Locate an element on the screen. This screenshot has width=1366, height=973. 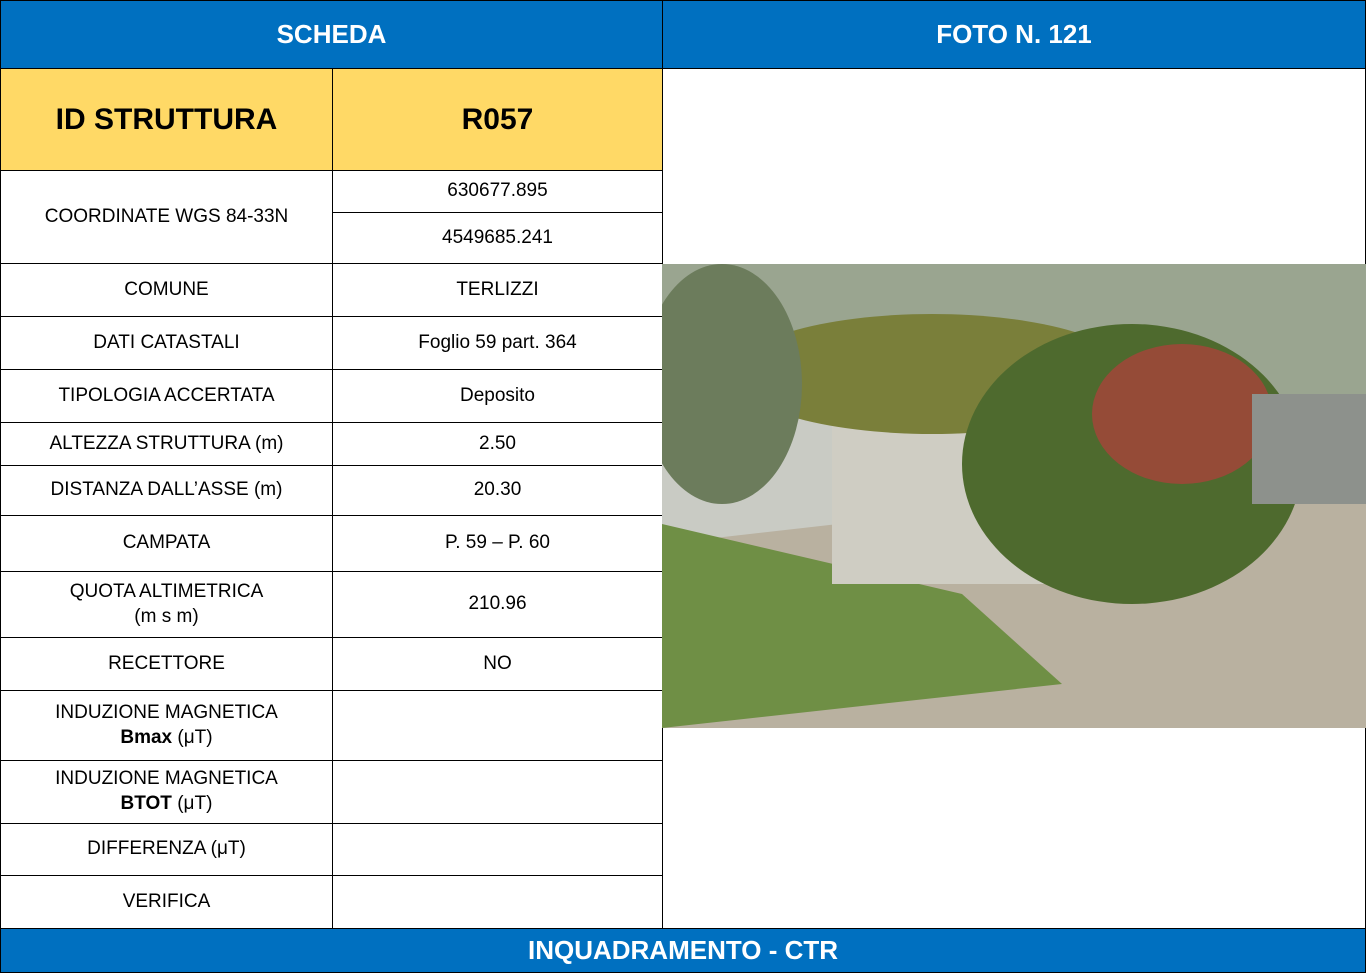
row-value-content: TERLIZZI is located at coordinates (497, 290).